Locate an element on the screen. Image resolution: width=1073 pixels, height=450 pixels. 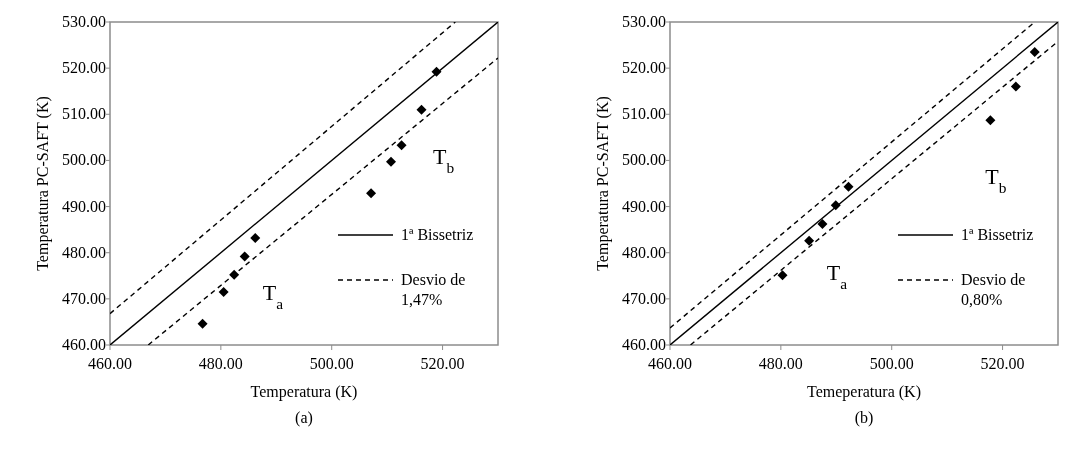
x-axis-title: Temeperatura (K) is located at coordinates (864, 392).